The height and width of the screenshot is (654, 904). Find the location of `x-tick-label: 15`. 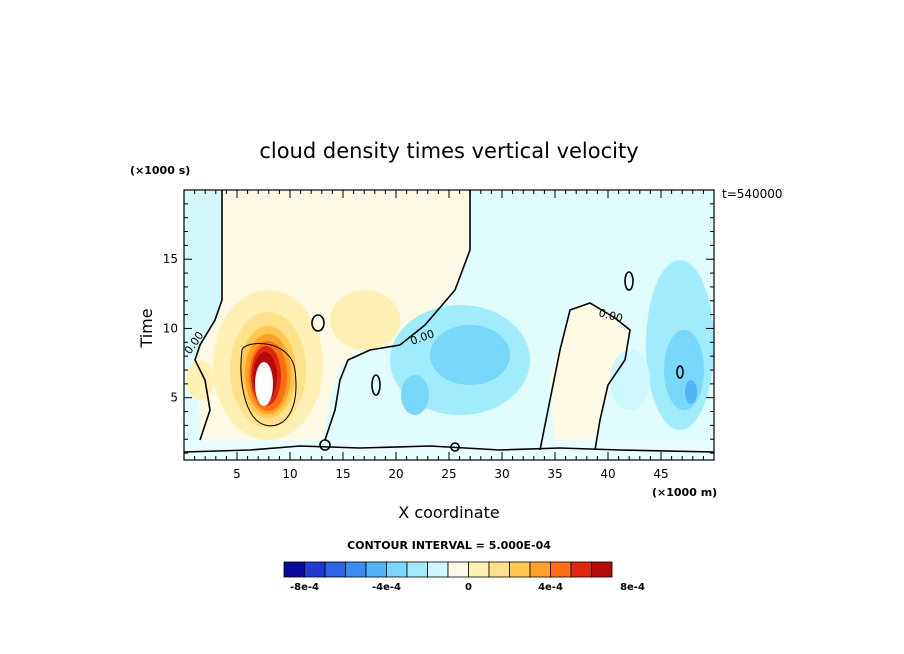

x-tick-label: 15 is located at coordinates (342, 474).